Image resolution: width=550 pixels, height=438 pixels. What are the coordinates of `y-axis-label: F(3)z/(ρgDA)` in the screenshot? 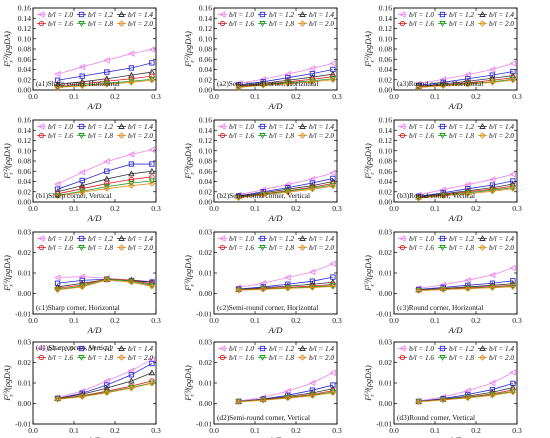 It's located at (8, 383).